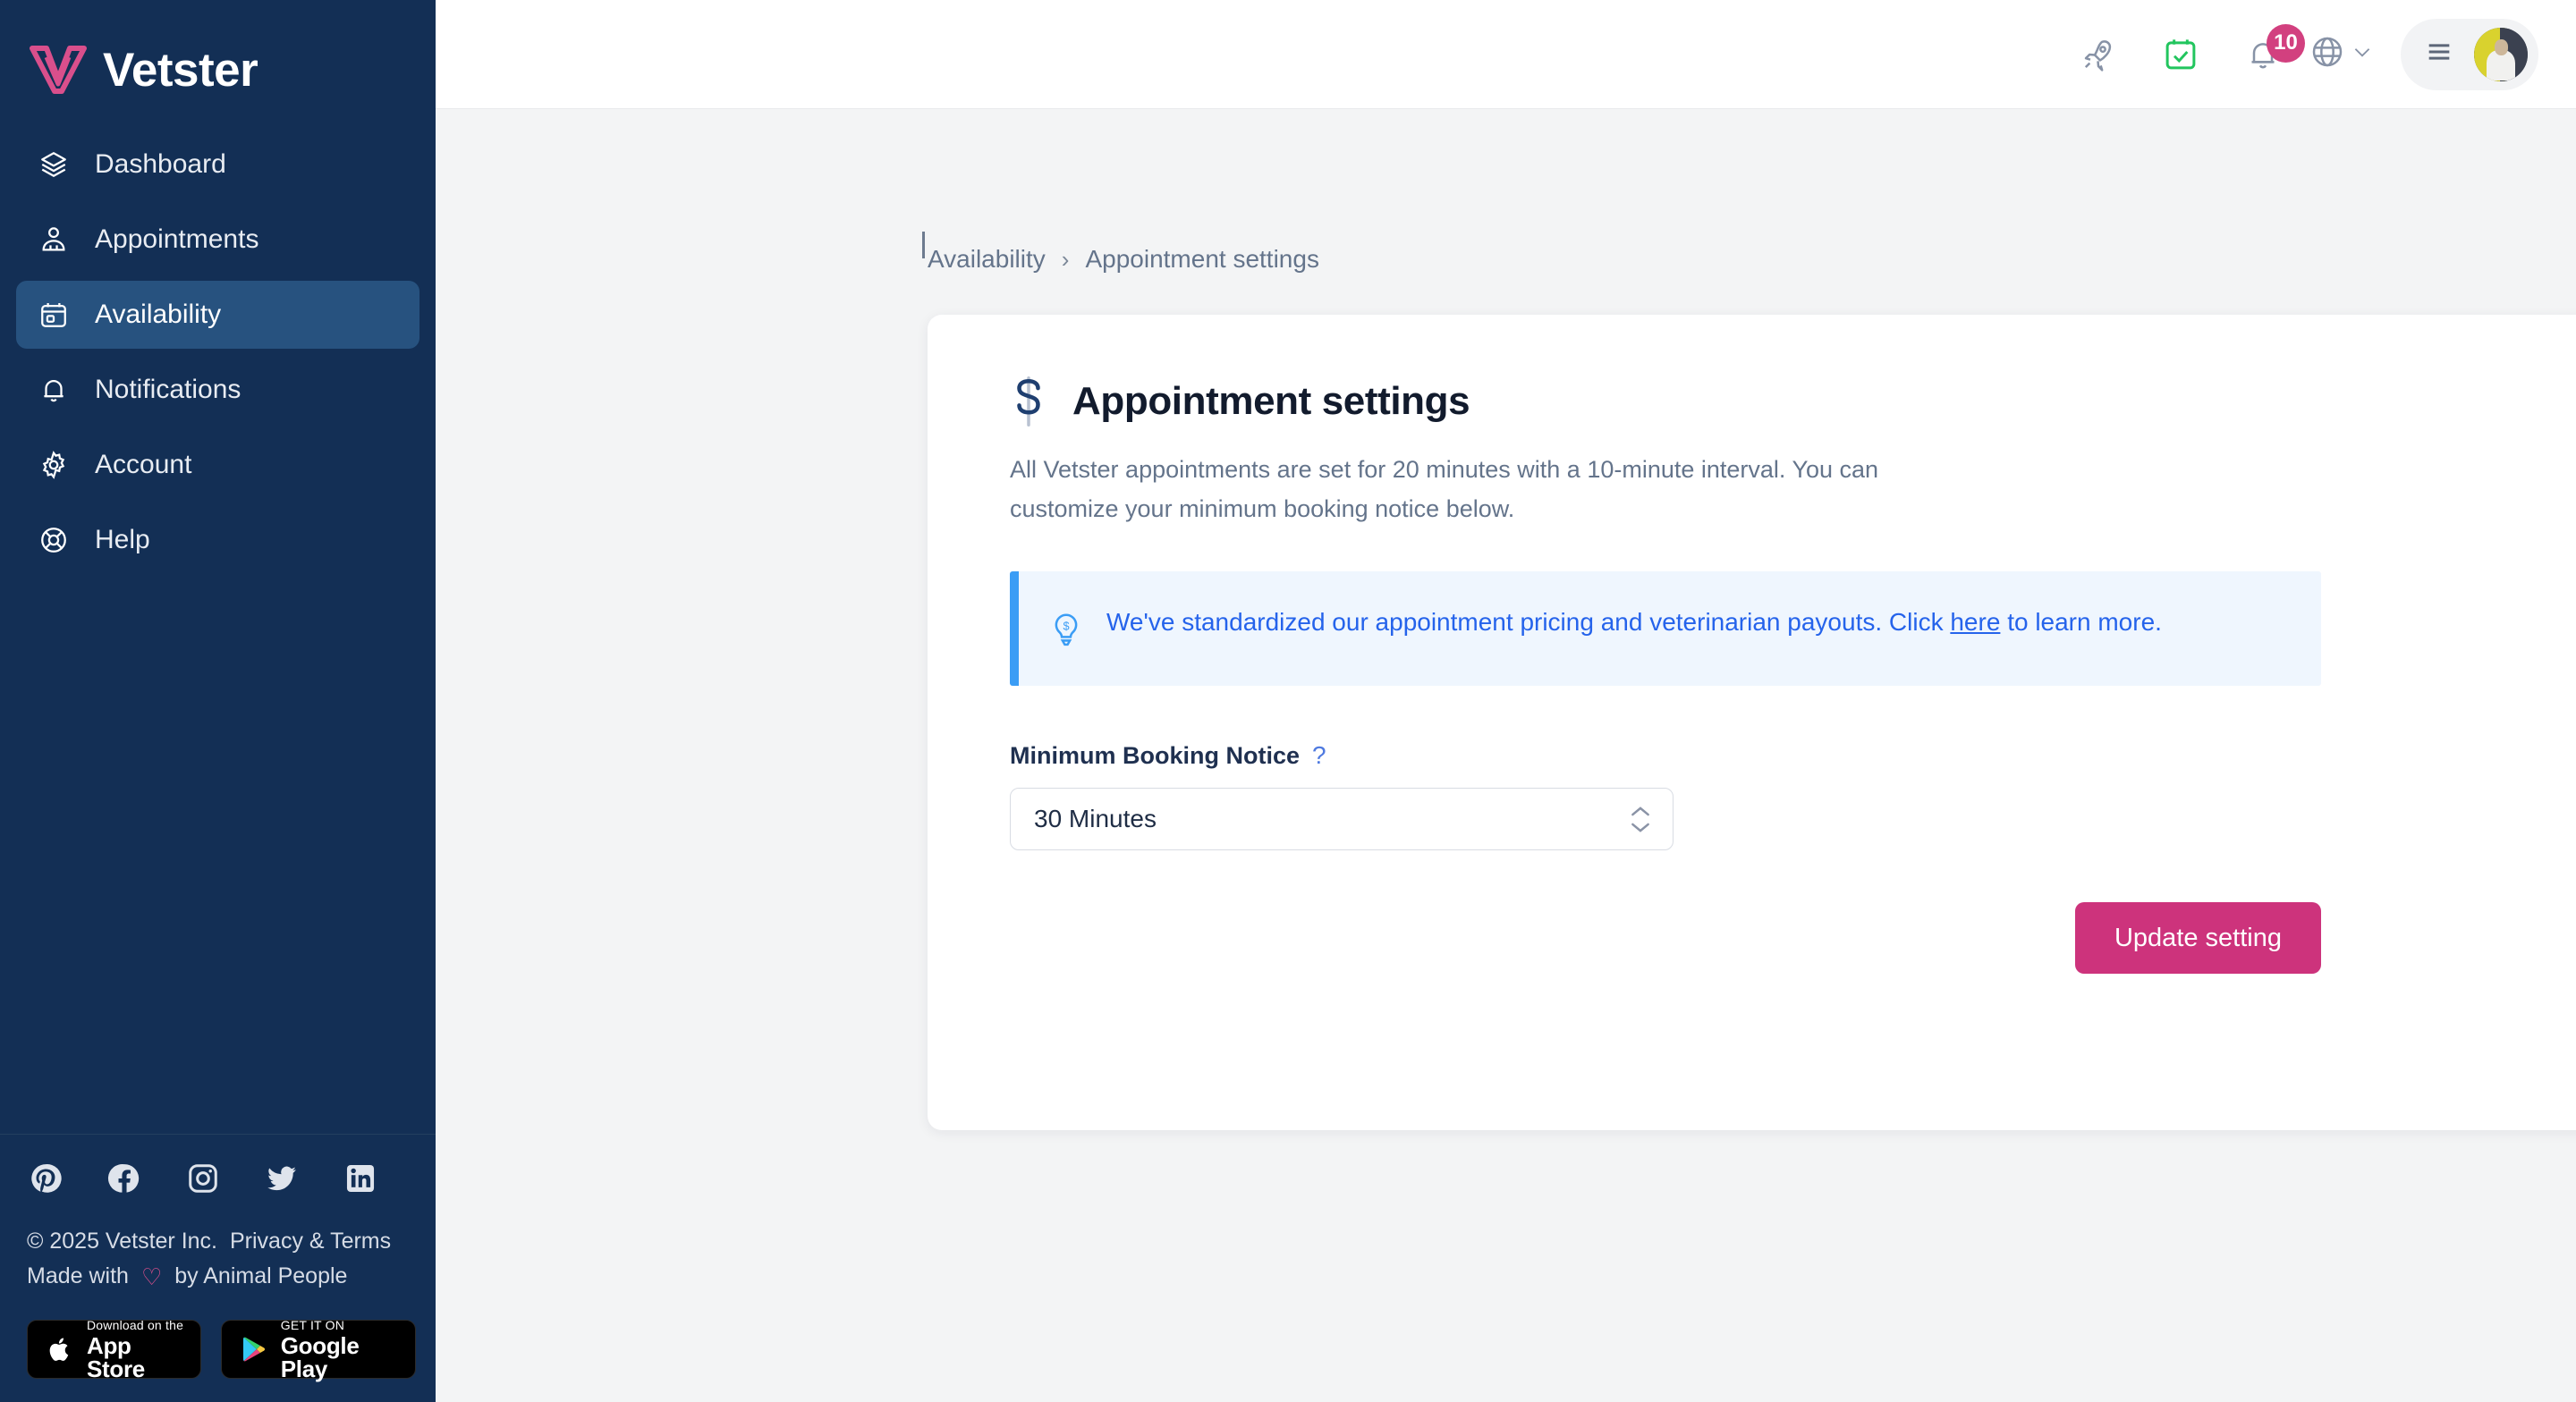 This screenshot has height=1402, width=2576. Describe the element at coordinates (311, 1241) in the screenshot. I see `privacy-terms-link: Privacy & Terms` at that location.